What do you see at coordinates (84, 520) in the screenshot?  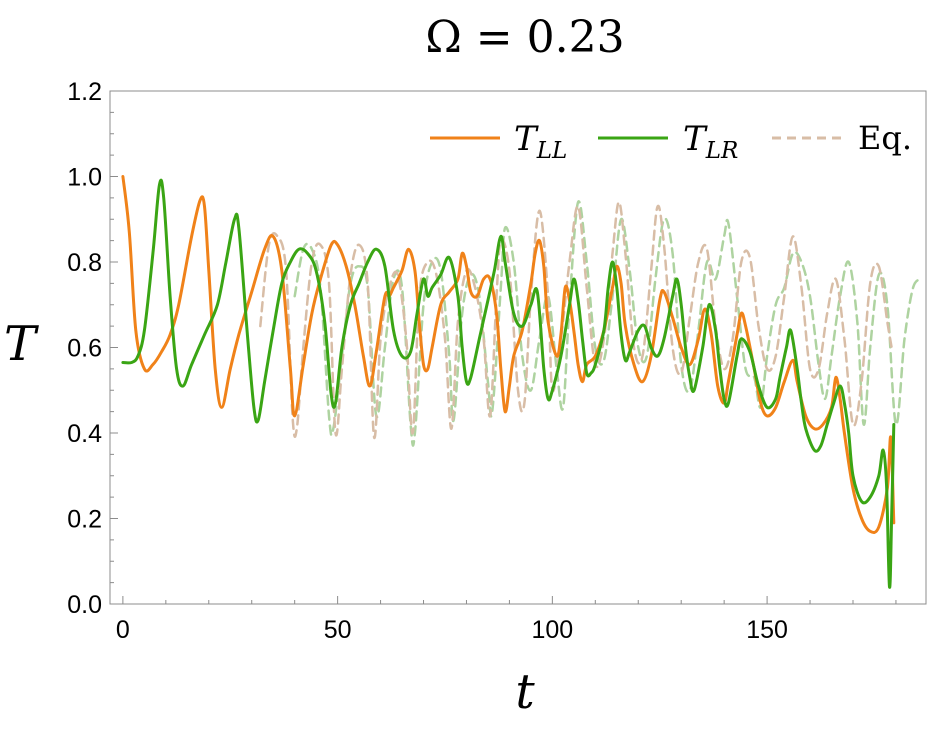 I see `y-tick-label: 0.2` at bounding box center [84, 520].